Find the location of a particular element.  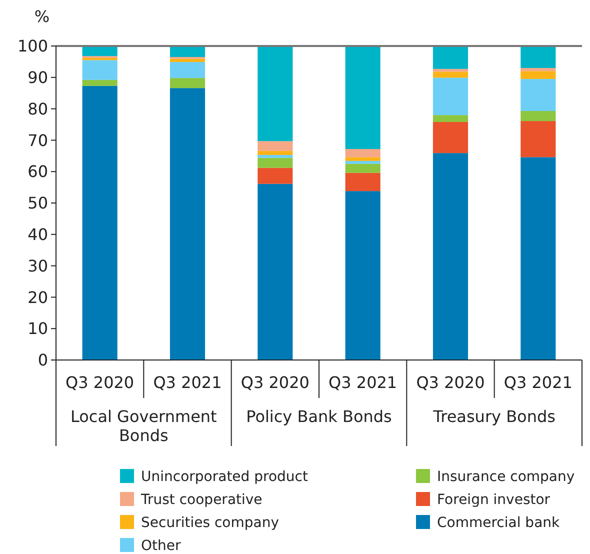

legend-label: Commercial bank is located at coordinates (499, 522).